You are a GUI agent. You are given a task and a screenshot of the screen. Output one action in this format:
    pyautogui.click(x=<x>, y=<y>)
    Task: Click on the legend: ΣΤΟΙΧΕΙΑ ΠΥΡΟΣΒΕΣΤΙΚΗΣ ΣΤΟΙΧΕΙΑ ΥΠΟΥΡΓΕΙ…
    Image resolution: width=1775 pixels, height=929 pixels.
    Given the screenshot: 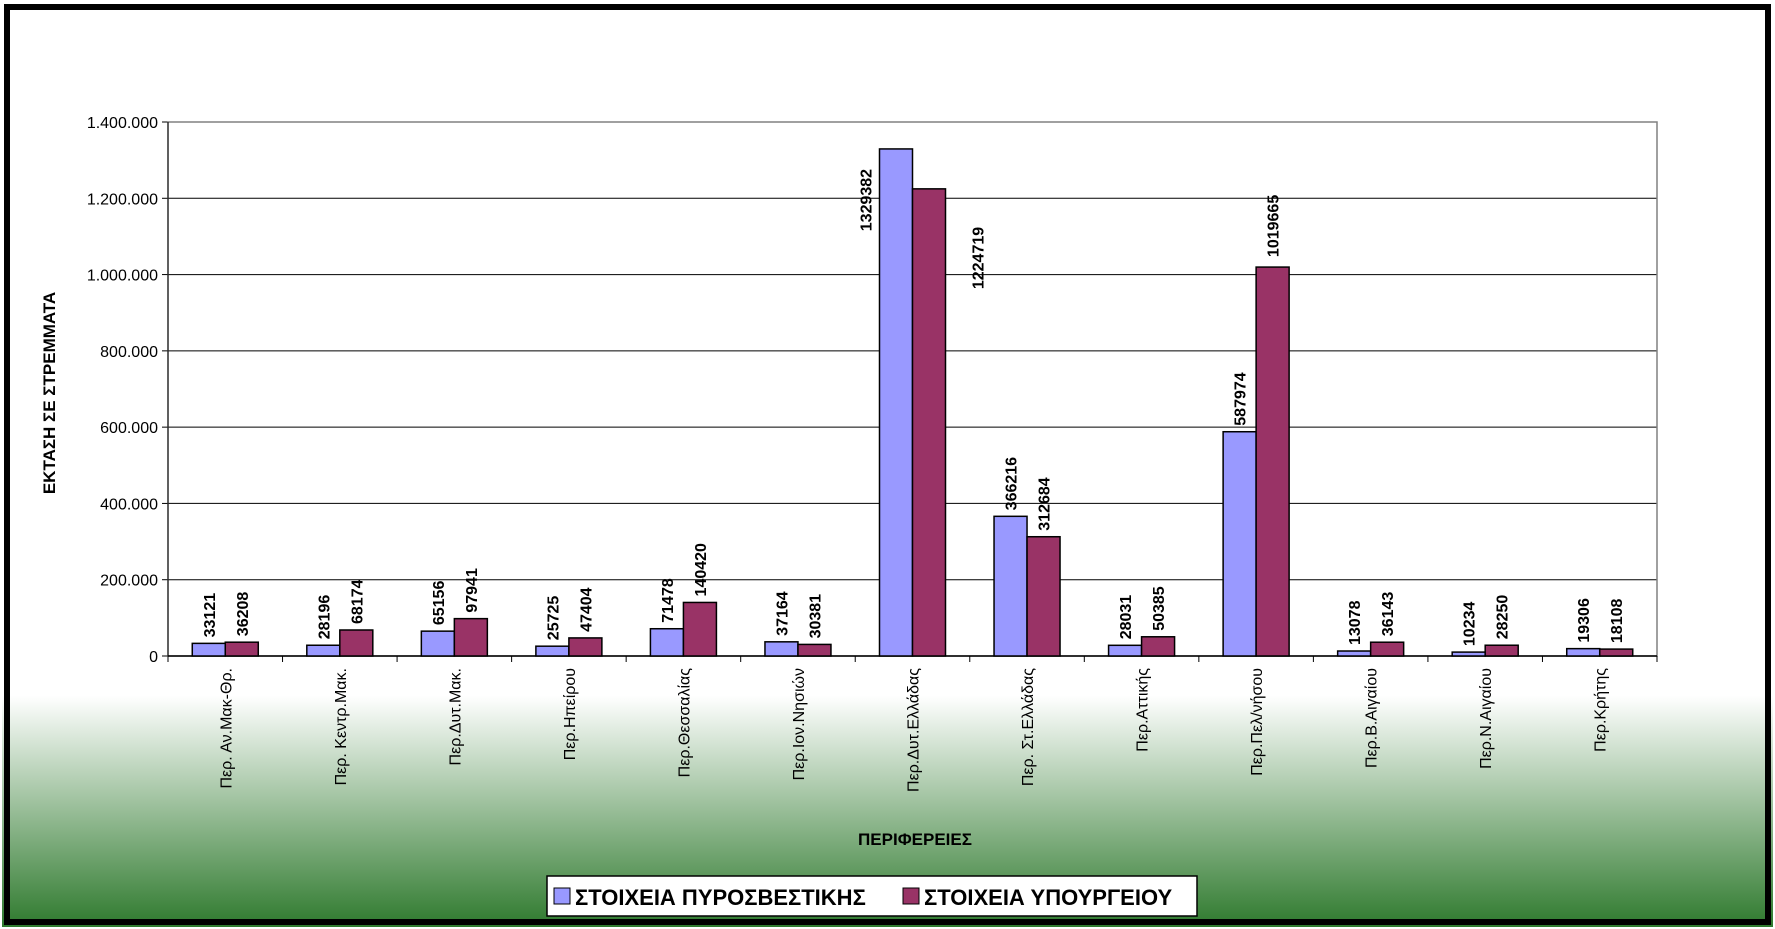 What is the action you would take?
    pyautogui.click(x=872, y=896)
    